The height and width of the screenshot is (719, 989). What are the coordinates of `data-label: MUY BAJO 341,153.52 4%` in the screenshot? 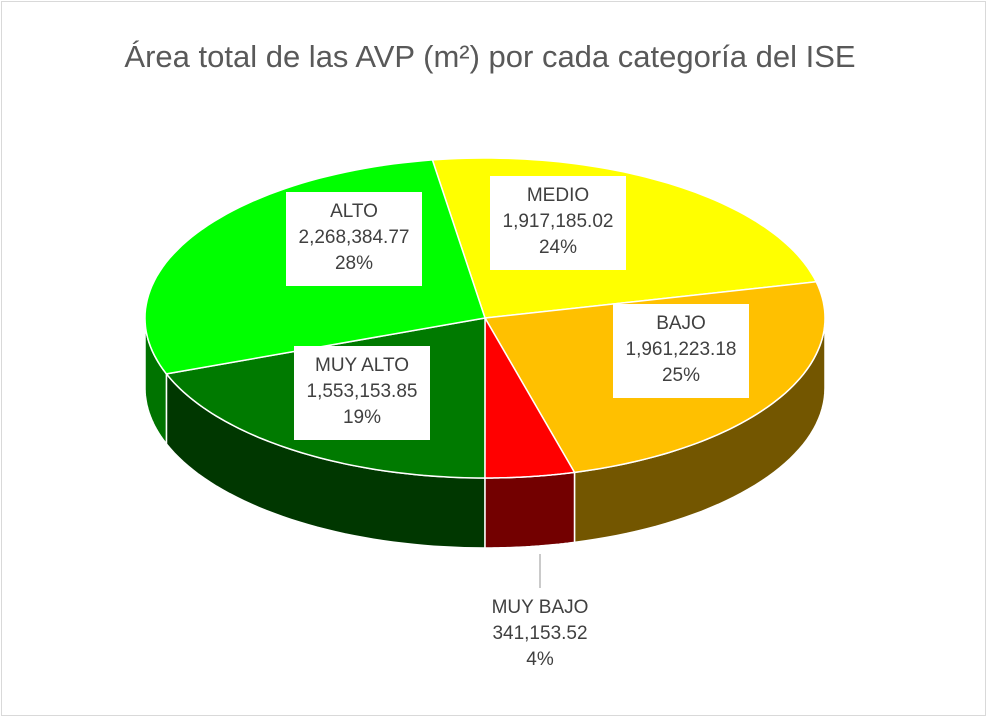 It's located at (540, 612).